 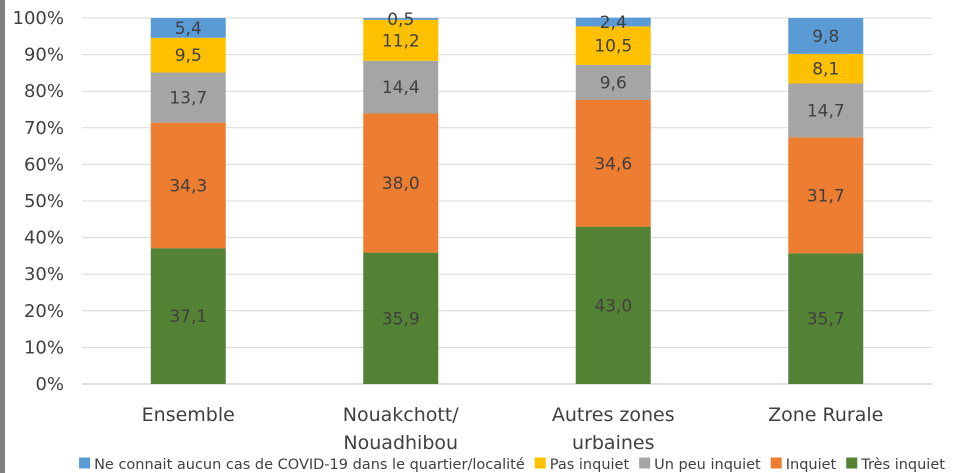 I want to click on y-tick-label: 30%, so click(x=44, y=274).